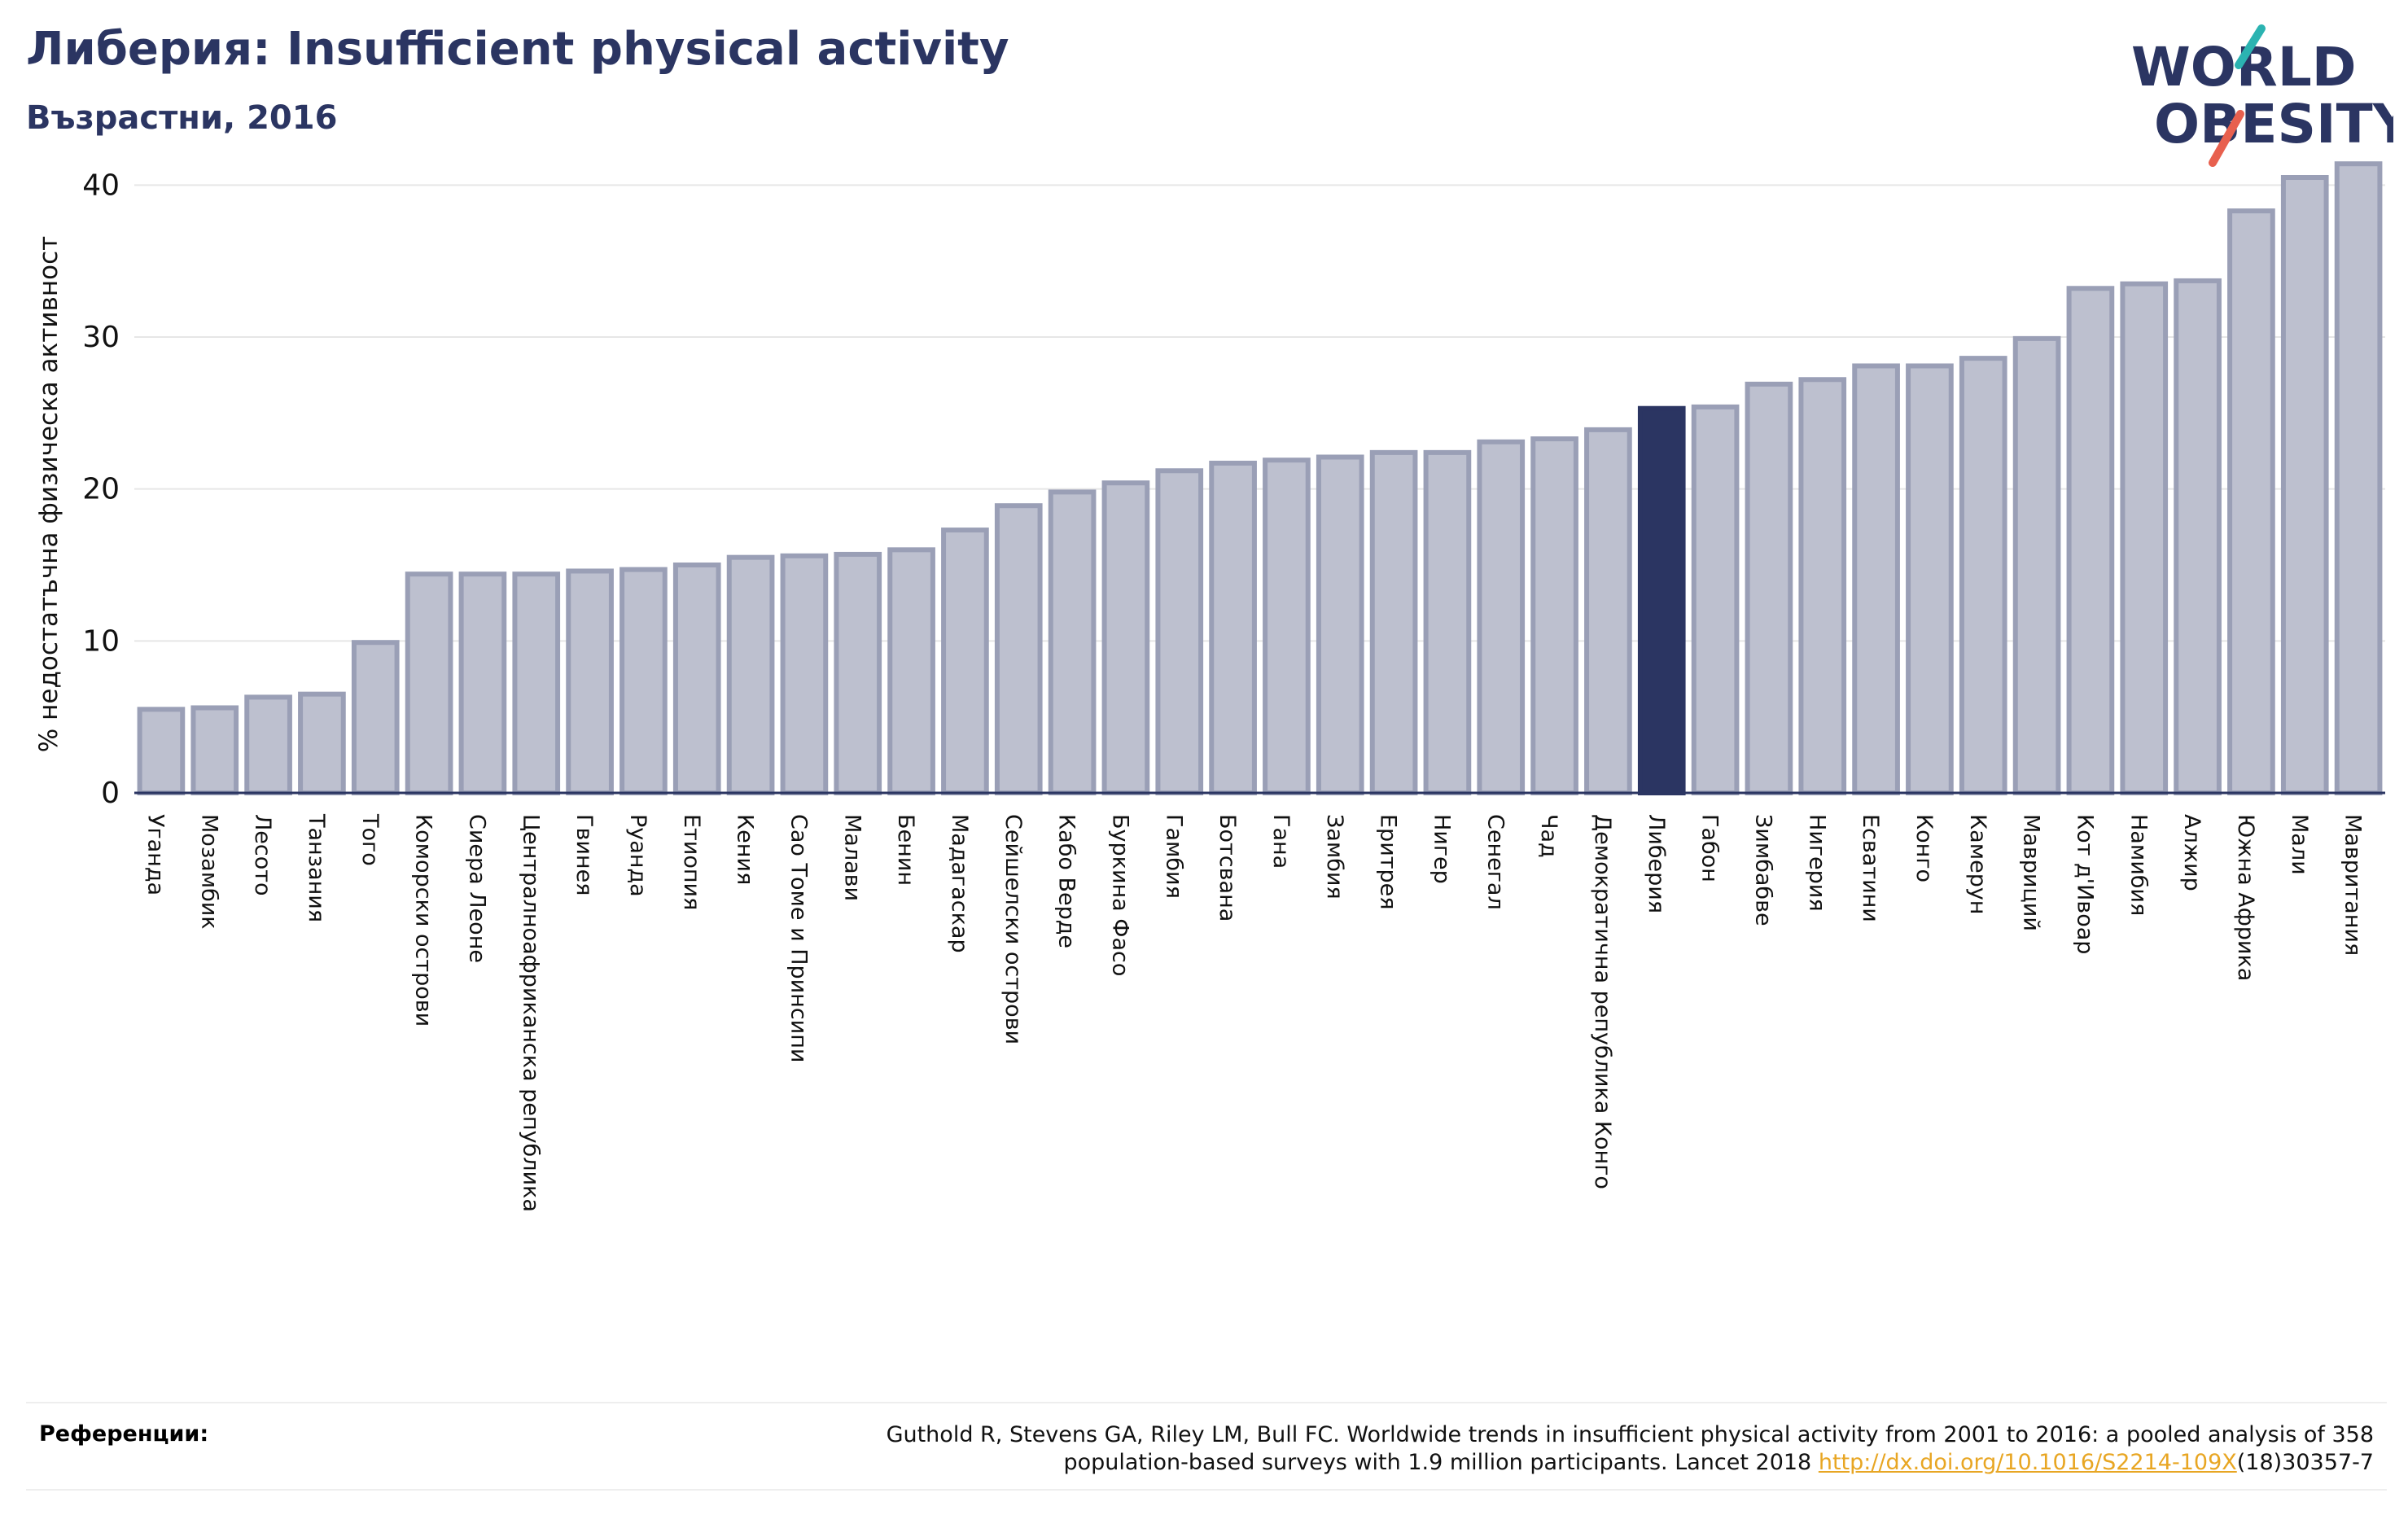 The height and width of the screenshot is (1528, 2408). Describe the element at coordinates (155, 855) in the screenshot. I see `x-tick-label: Уганда` at that location.